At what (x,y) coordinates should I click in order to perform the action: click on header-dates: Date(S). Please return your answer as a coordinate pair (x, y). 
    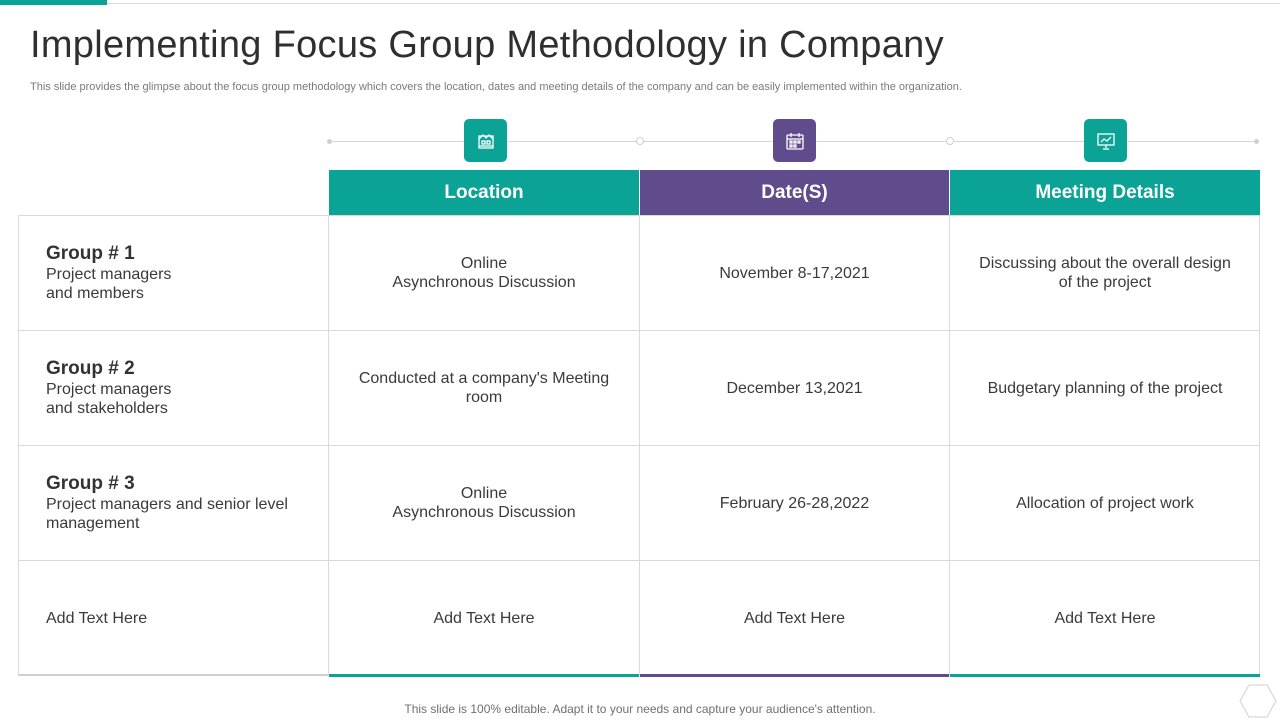
    Looking at the image, I should click on (794, 192).